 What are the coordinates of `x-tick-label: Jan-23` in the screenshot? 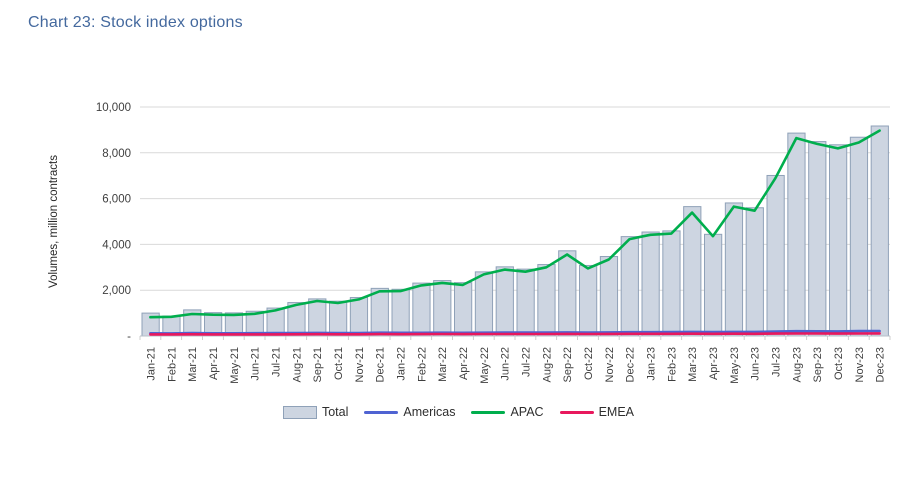 It's located at (651, 364).